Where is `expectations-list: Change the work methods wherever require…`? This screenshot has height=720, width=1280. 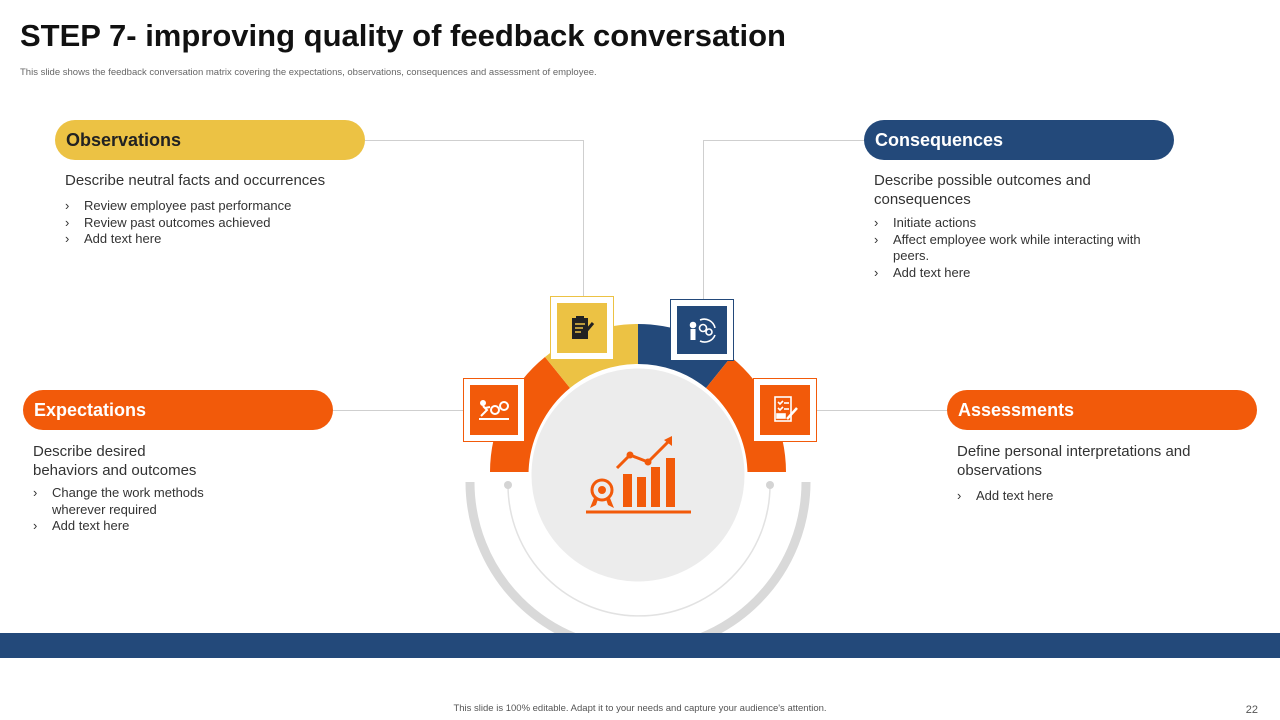 expectations-list: Change the work methods wherever require… is located at coordinates (133, 510).